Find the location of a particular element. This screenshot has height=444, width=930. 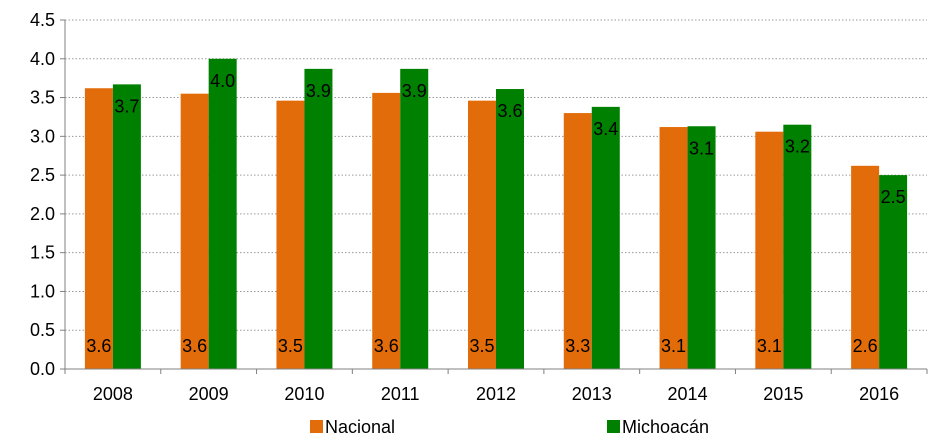

x-tick-label: 2009 is located at coordinates (209, 394).